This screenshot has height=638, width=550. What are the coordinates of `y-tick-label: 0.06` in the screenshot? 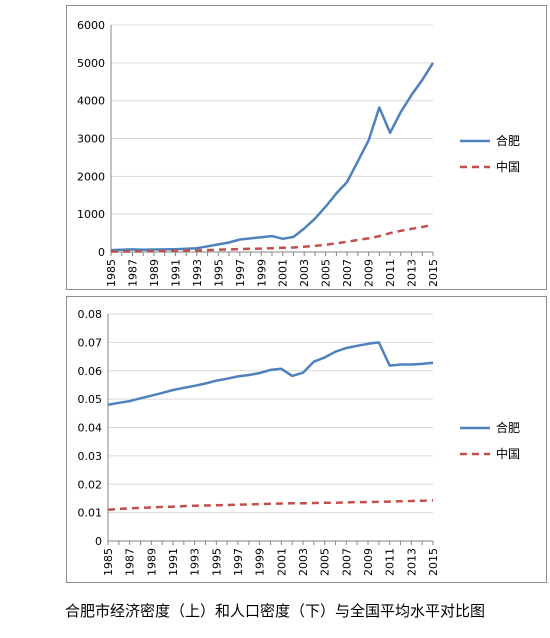 It's located at (90, 371).